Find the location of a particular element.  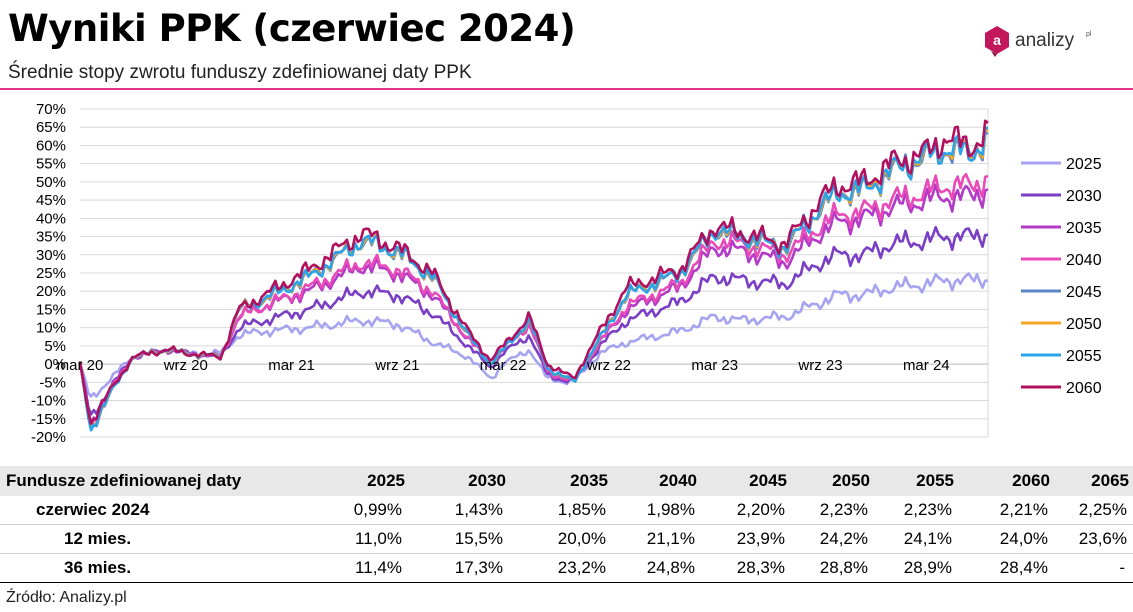

analizy-logo-sup: pl is located at coordinates (1089, 34).